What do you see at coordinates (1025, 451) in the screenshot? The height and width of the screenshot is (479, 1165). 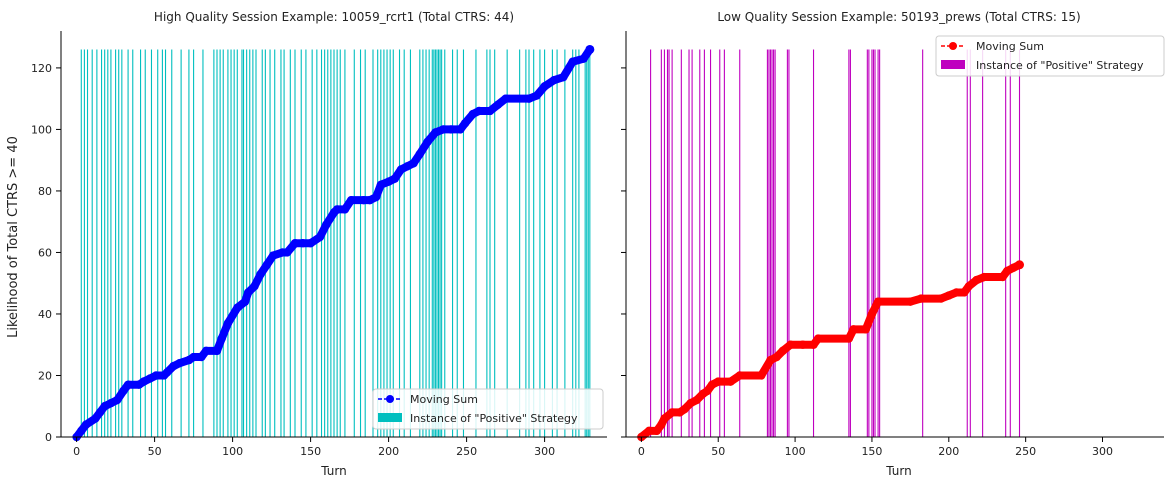 I see `x-tick-label-low-quality: 250` at bounding box center [1025, 451].